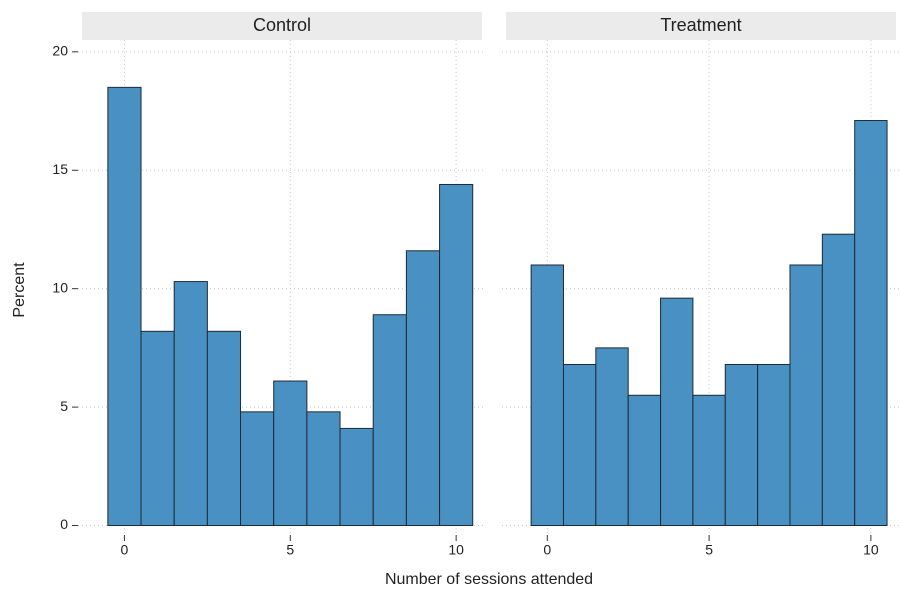  I want to click on y-tick-label: 0, so click(64, 524).